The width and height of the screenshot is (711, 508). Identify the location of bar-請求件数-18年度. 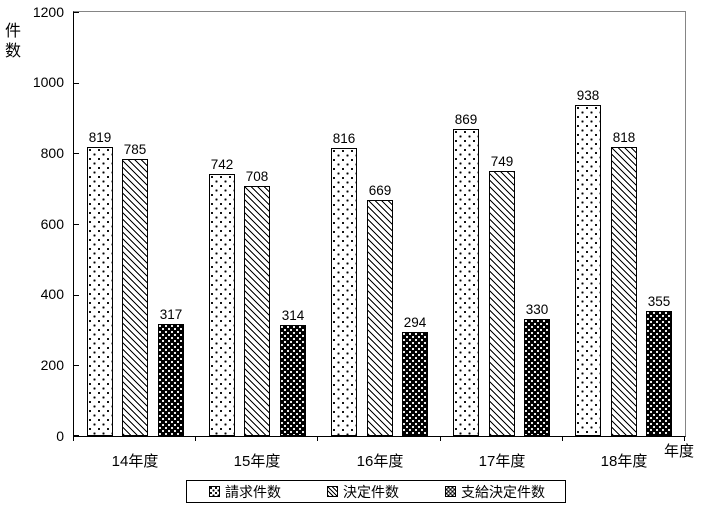
(588, 270).